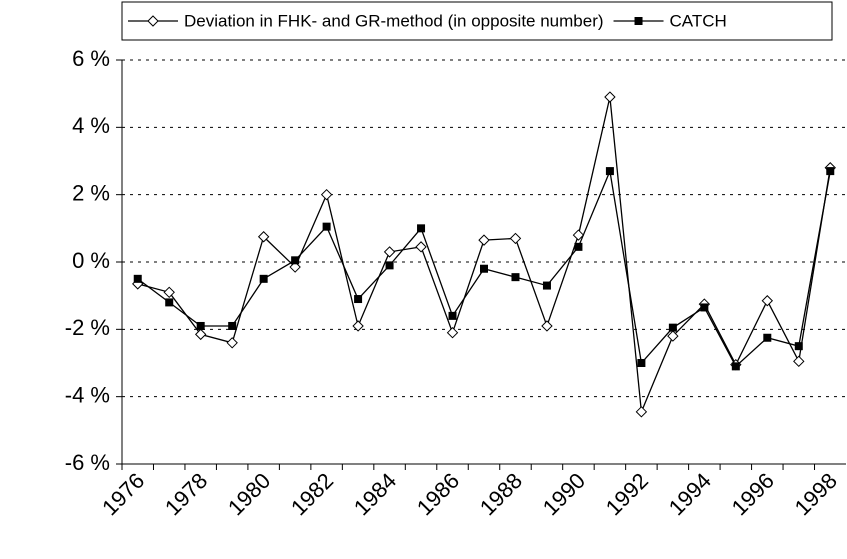  I want to click on y-tick-label: 2 %, so click(91, 192).